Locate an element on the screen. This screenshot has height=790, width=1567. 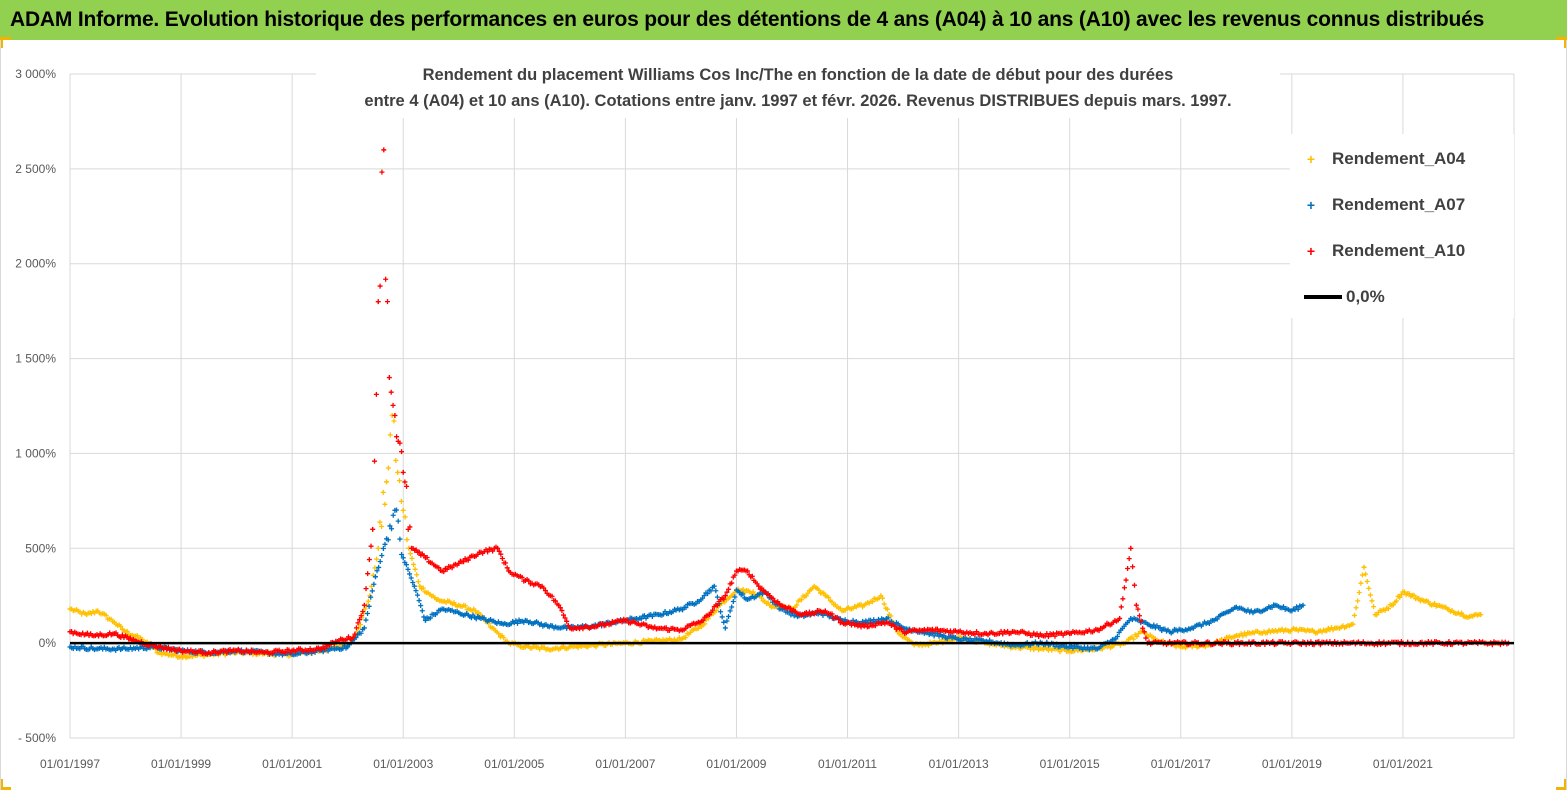
legend-item-a10: + Rendement_A10 is located at coordinates (1377, 251).